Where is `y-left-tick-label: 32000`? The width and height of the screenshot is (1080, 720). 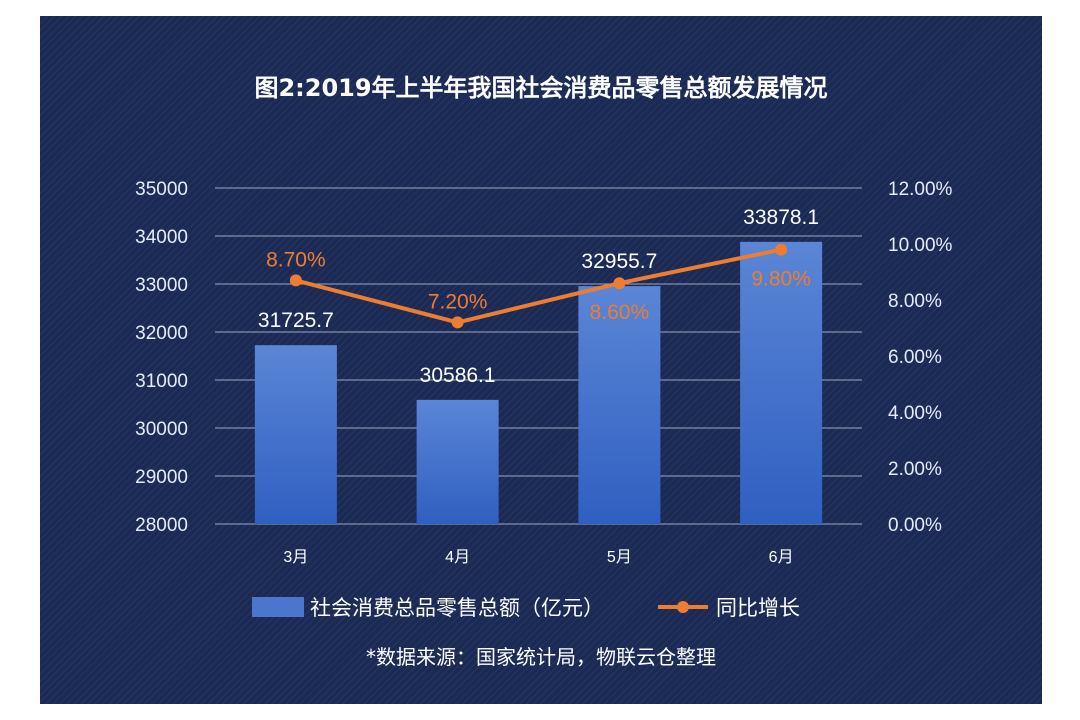
y-left-tick-label: 32000 is located at coordinates (161, 333).